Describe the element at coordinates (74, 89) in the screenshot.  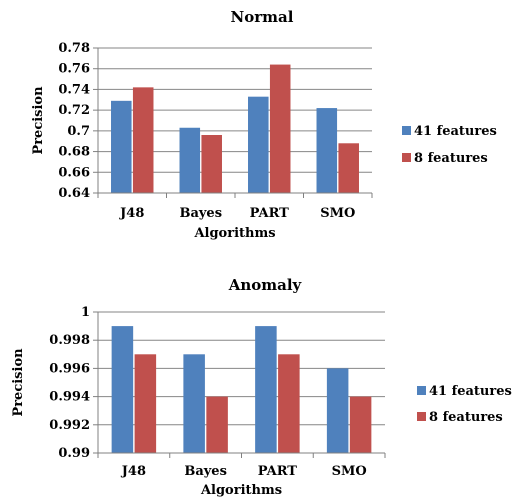
I see `y-tick-label: 0.74` at that location.